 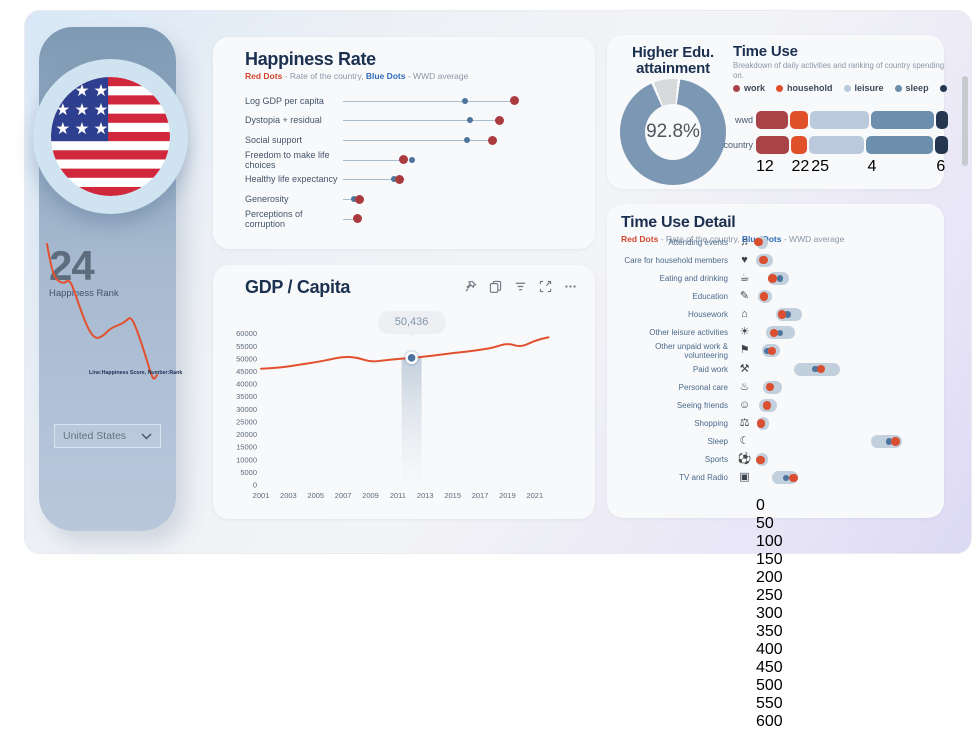 What do you see at coordinates (570, 286) in the screenshot?
I see `more-options-icon` at bounding box center [570, 286].